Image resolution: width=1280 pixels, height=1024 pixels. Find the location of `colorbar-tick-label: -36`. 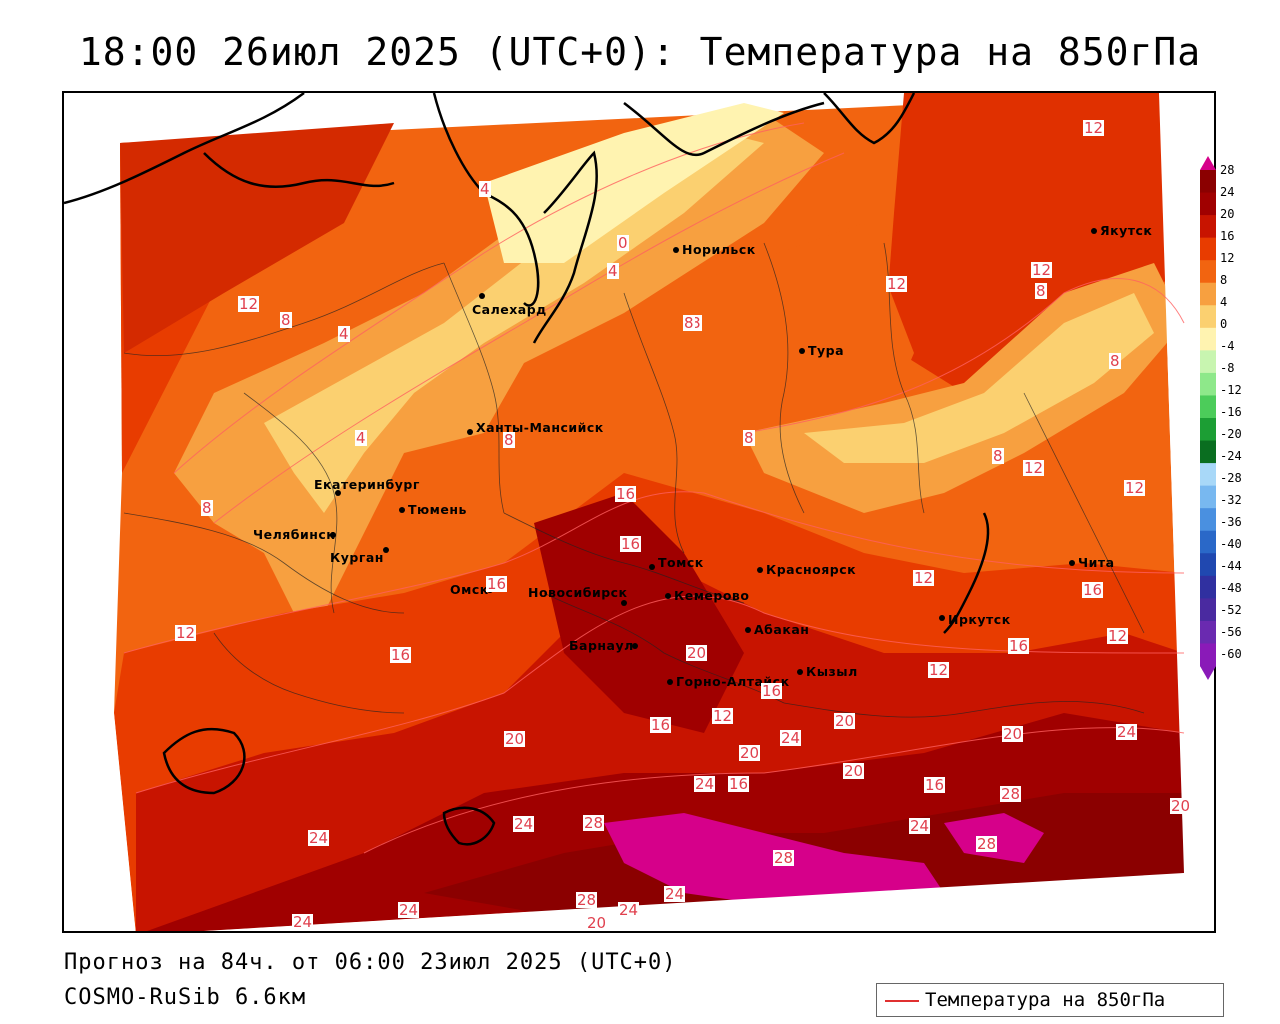

colorbar-tick-label: -36 is located at coordinates (1231, 522).